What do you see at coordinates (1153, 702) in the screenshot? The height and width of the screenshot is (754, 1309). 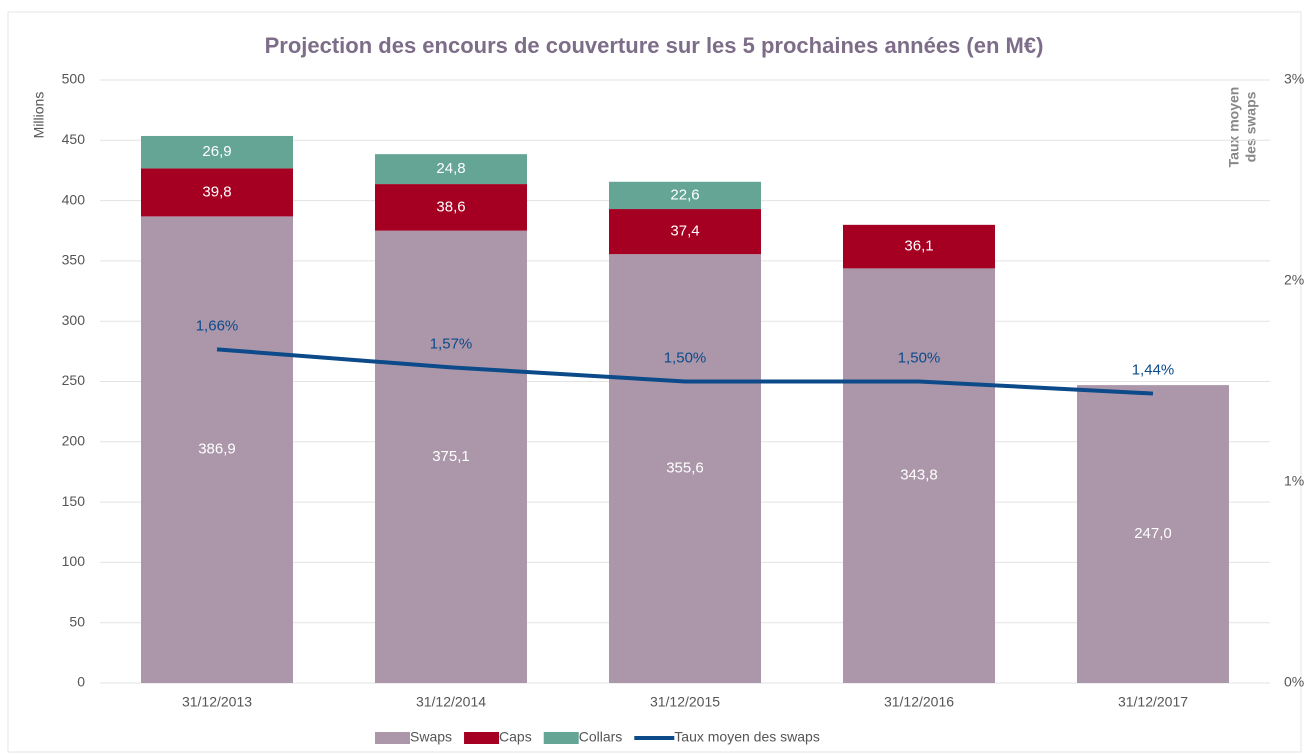 I see `x-tick-label: 31/12/2017` at bounding box center [1153, 702].